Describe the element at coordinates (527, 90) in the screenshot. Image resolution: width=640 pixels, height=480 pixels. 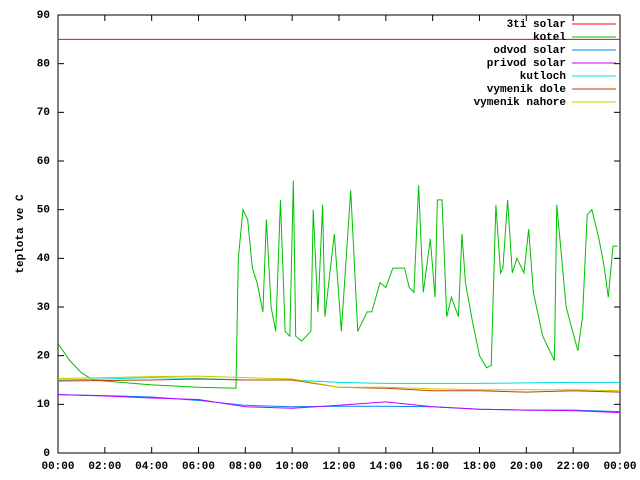
I see `legend-label: vymenik dole` at that location.